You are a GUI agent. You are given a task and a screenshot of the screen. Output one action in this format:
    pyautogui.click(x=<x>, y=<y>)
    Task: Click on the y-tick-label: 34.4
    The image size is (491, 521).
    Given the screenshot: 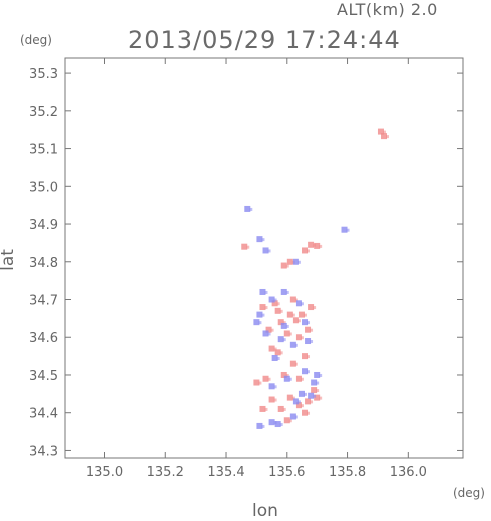 What is the action you would take?
    pyautogui.click(x=43, y=414)
    